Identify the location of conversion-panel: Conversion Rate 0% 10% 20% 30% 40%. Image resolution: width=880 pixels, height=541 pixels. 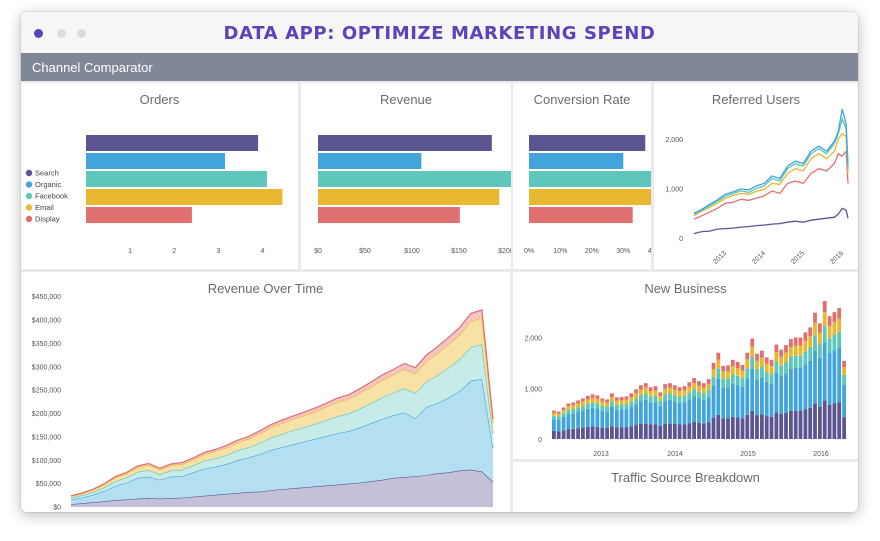
(582, 176).